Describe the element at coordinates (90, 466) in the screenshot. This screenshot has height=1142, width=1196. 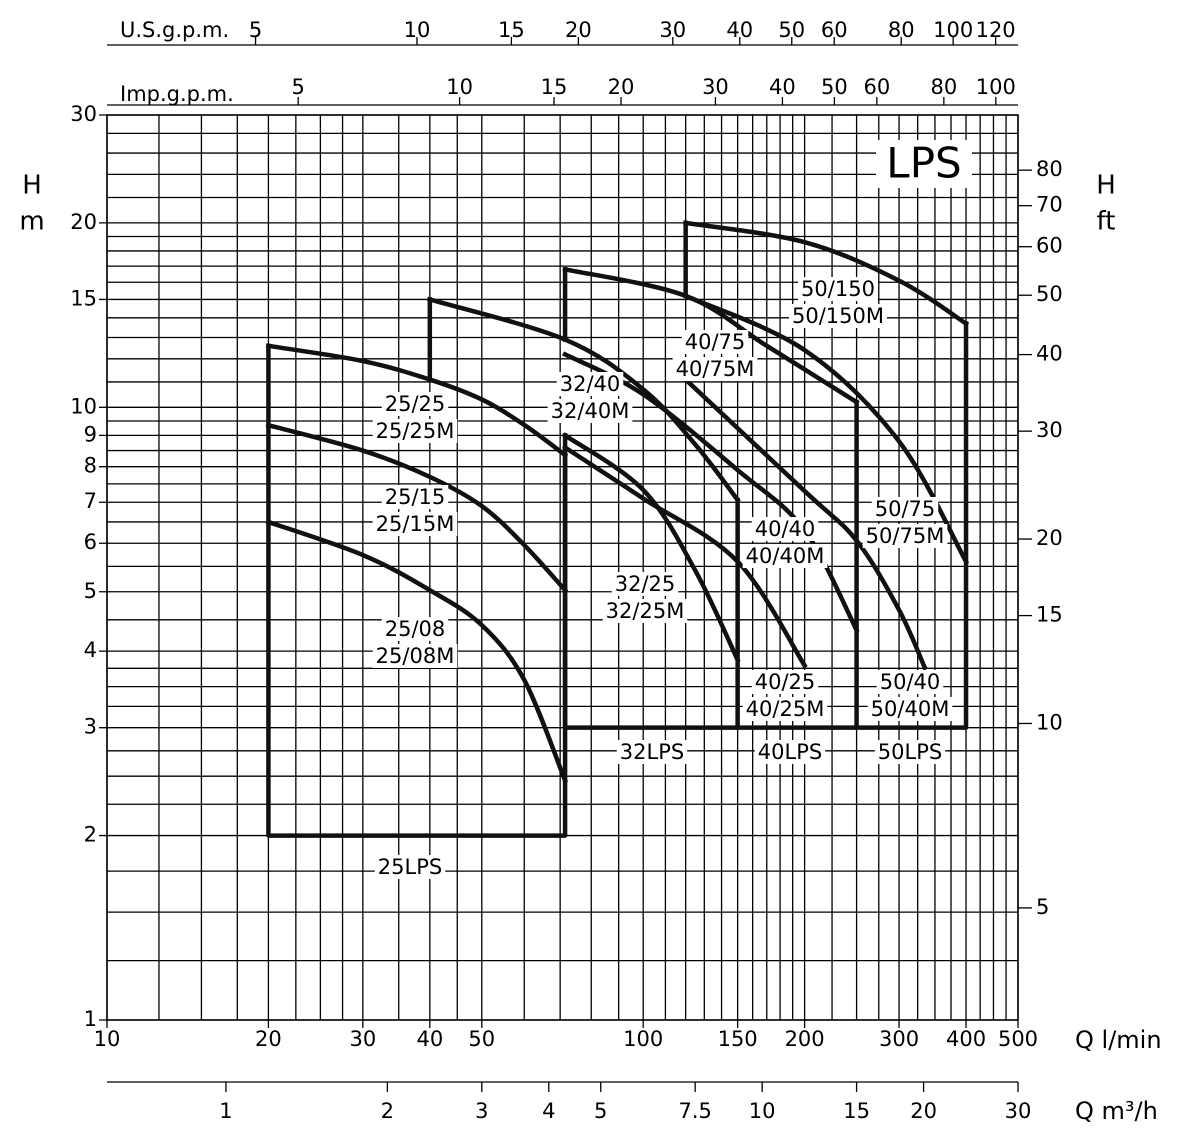
I see `y-tick-label: 8` at that location.